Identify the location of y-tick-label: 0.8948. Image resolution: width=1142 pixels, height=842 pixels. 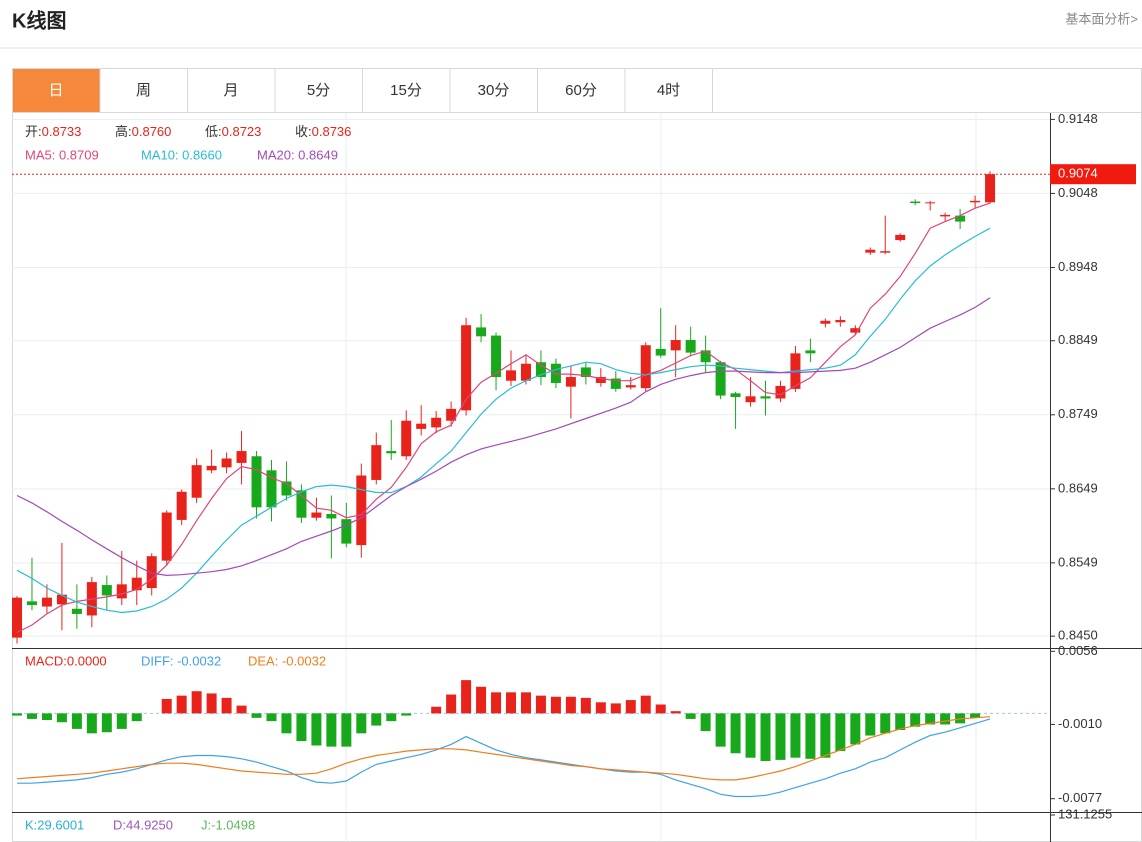
(1078, 266).